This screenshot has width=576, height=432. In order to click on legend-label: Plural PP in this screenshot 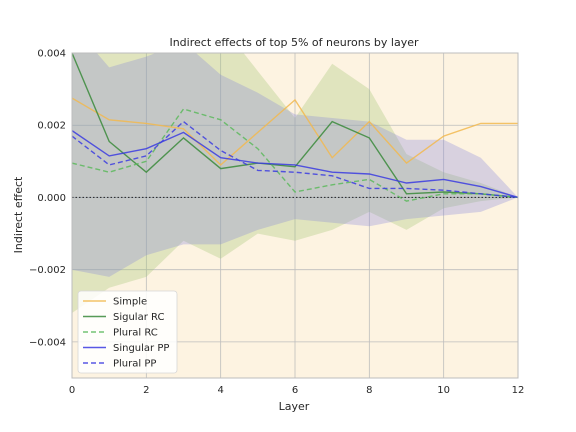, I will do `click(134, 364)`.